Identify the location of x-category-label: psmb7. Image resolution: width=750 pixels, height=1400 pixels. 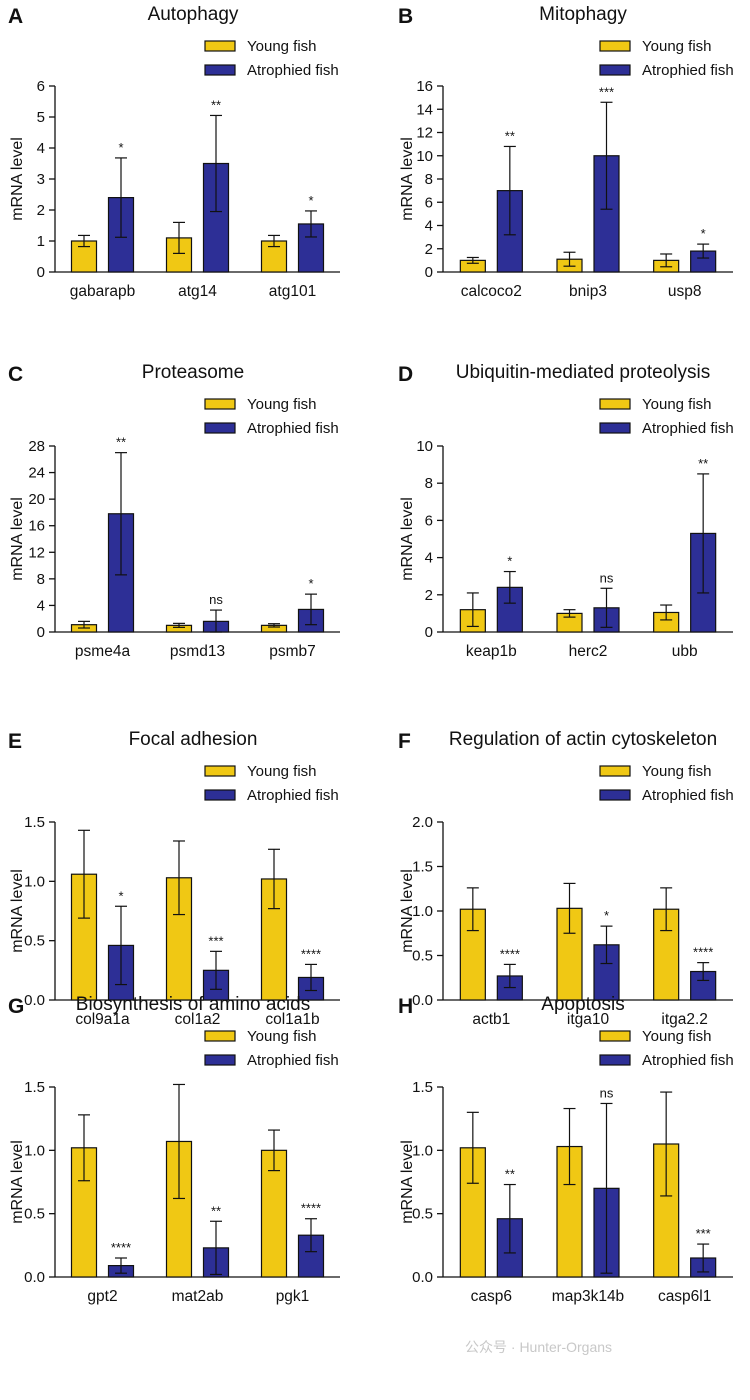
(292, 651).